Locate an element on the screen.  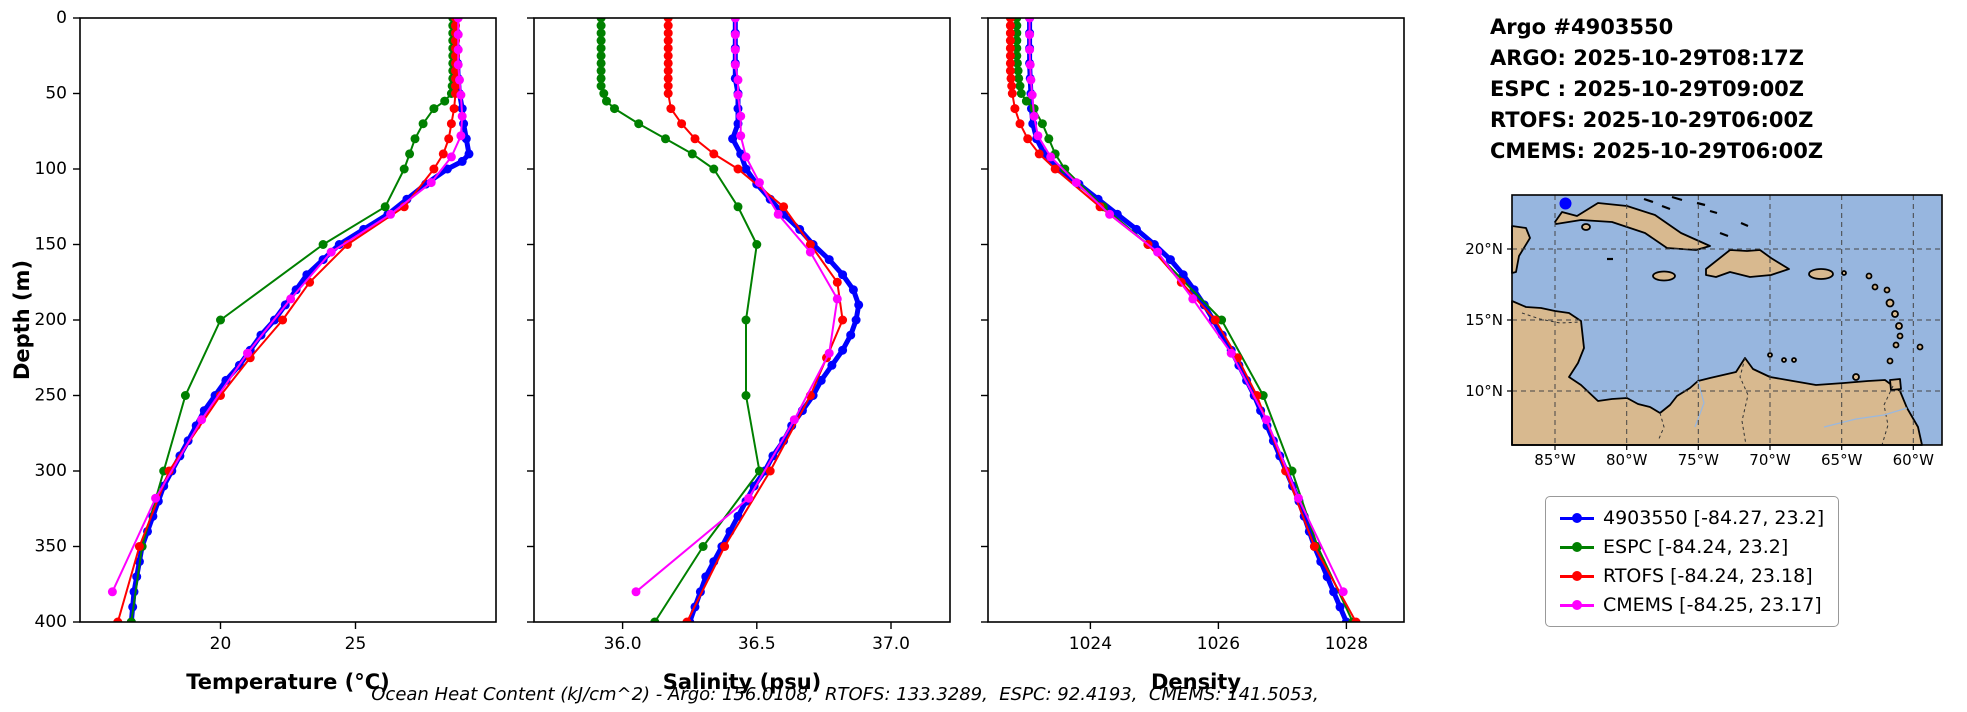
x-tick-label: 36.0 is located at coordinates (623, 644).